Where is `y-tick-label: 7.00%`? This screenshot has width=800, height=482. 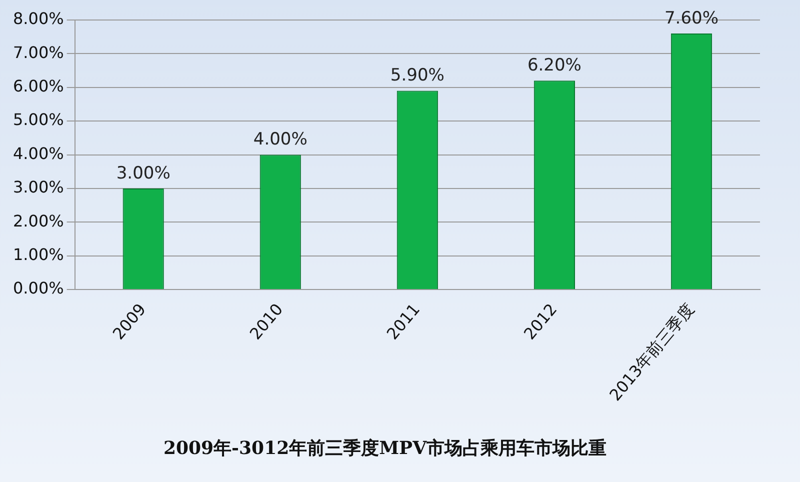 y-tick-label: 7.00% is located at coordinates (38, 52).